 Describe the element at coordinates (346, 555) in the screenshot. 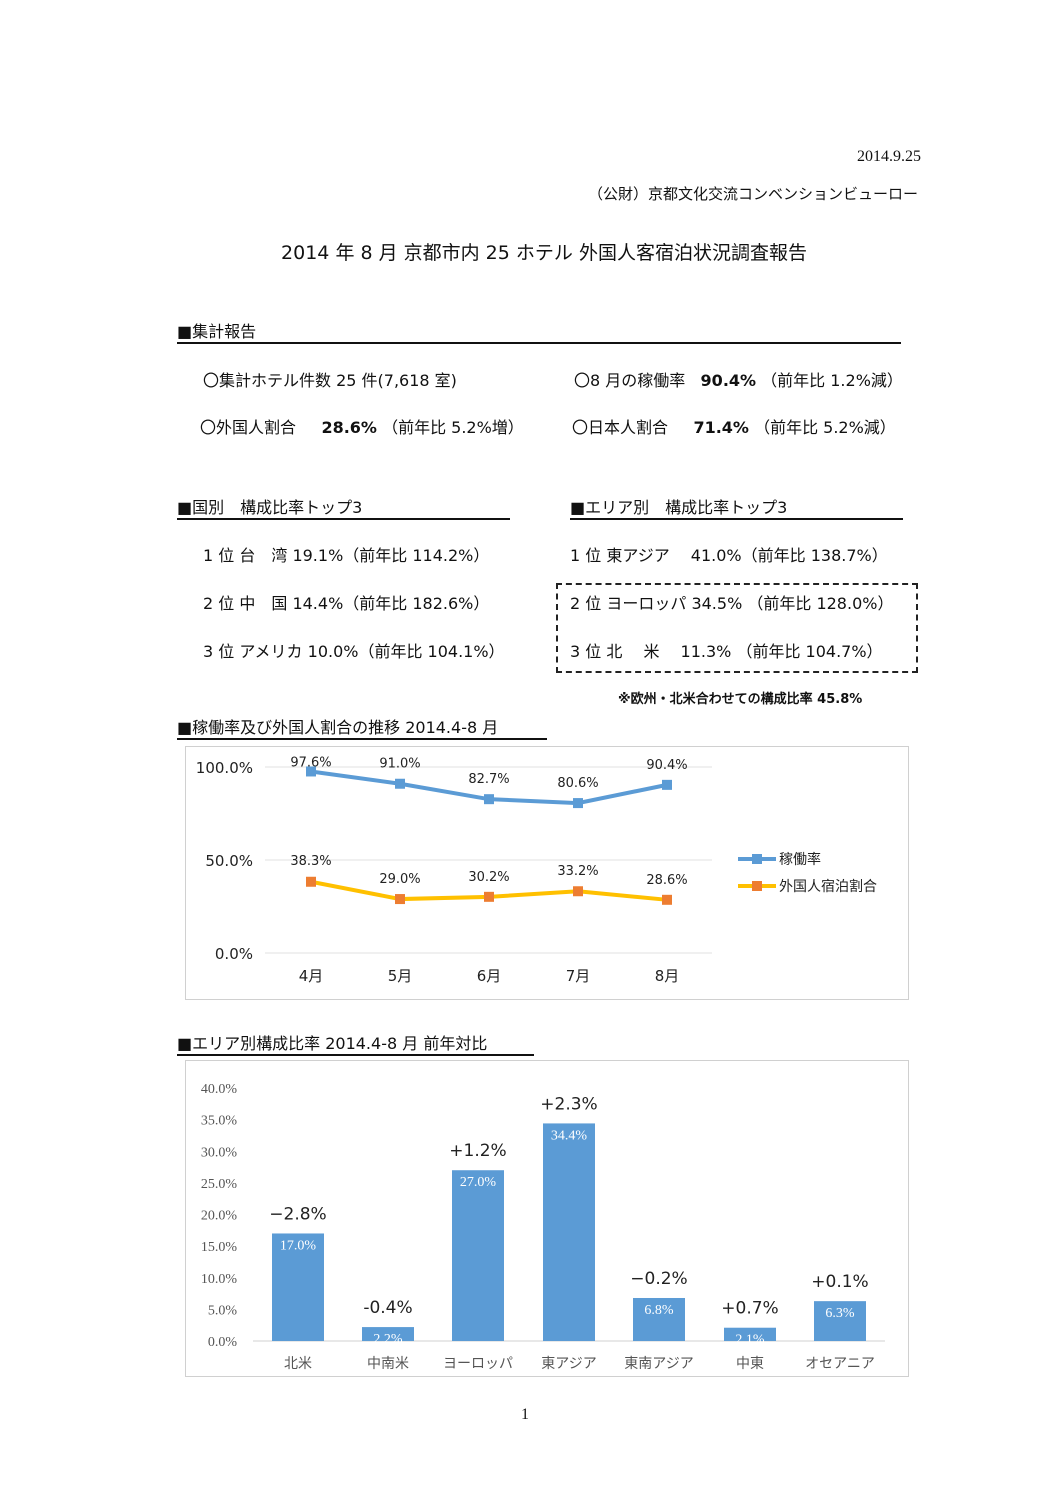

I see `country-rank-1: 1 位 台 湾 19.1%（前年比 114.2%）` at that location.